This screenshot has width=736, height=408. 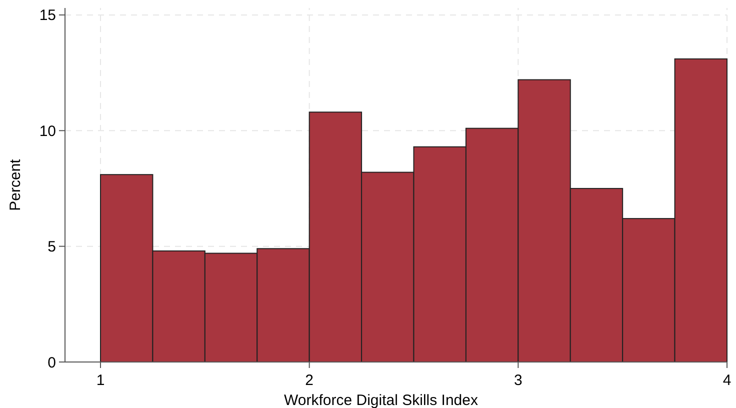 I want to click on y-tick-label: 15, so click(x=47, y=15).